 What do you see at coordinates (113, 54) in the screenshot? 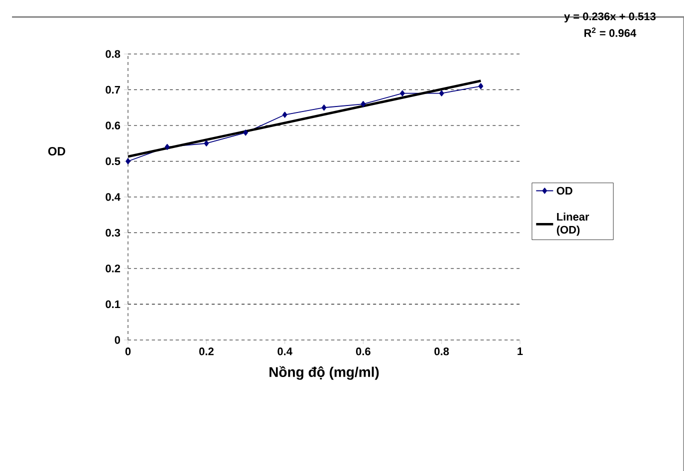
I see `y-tick-label: 0.8` at bounding box center [113, 54].